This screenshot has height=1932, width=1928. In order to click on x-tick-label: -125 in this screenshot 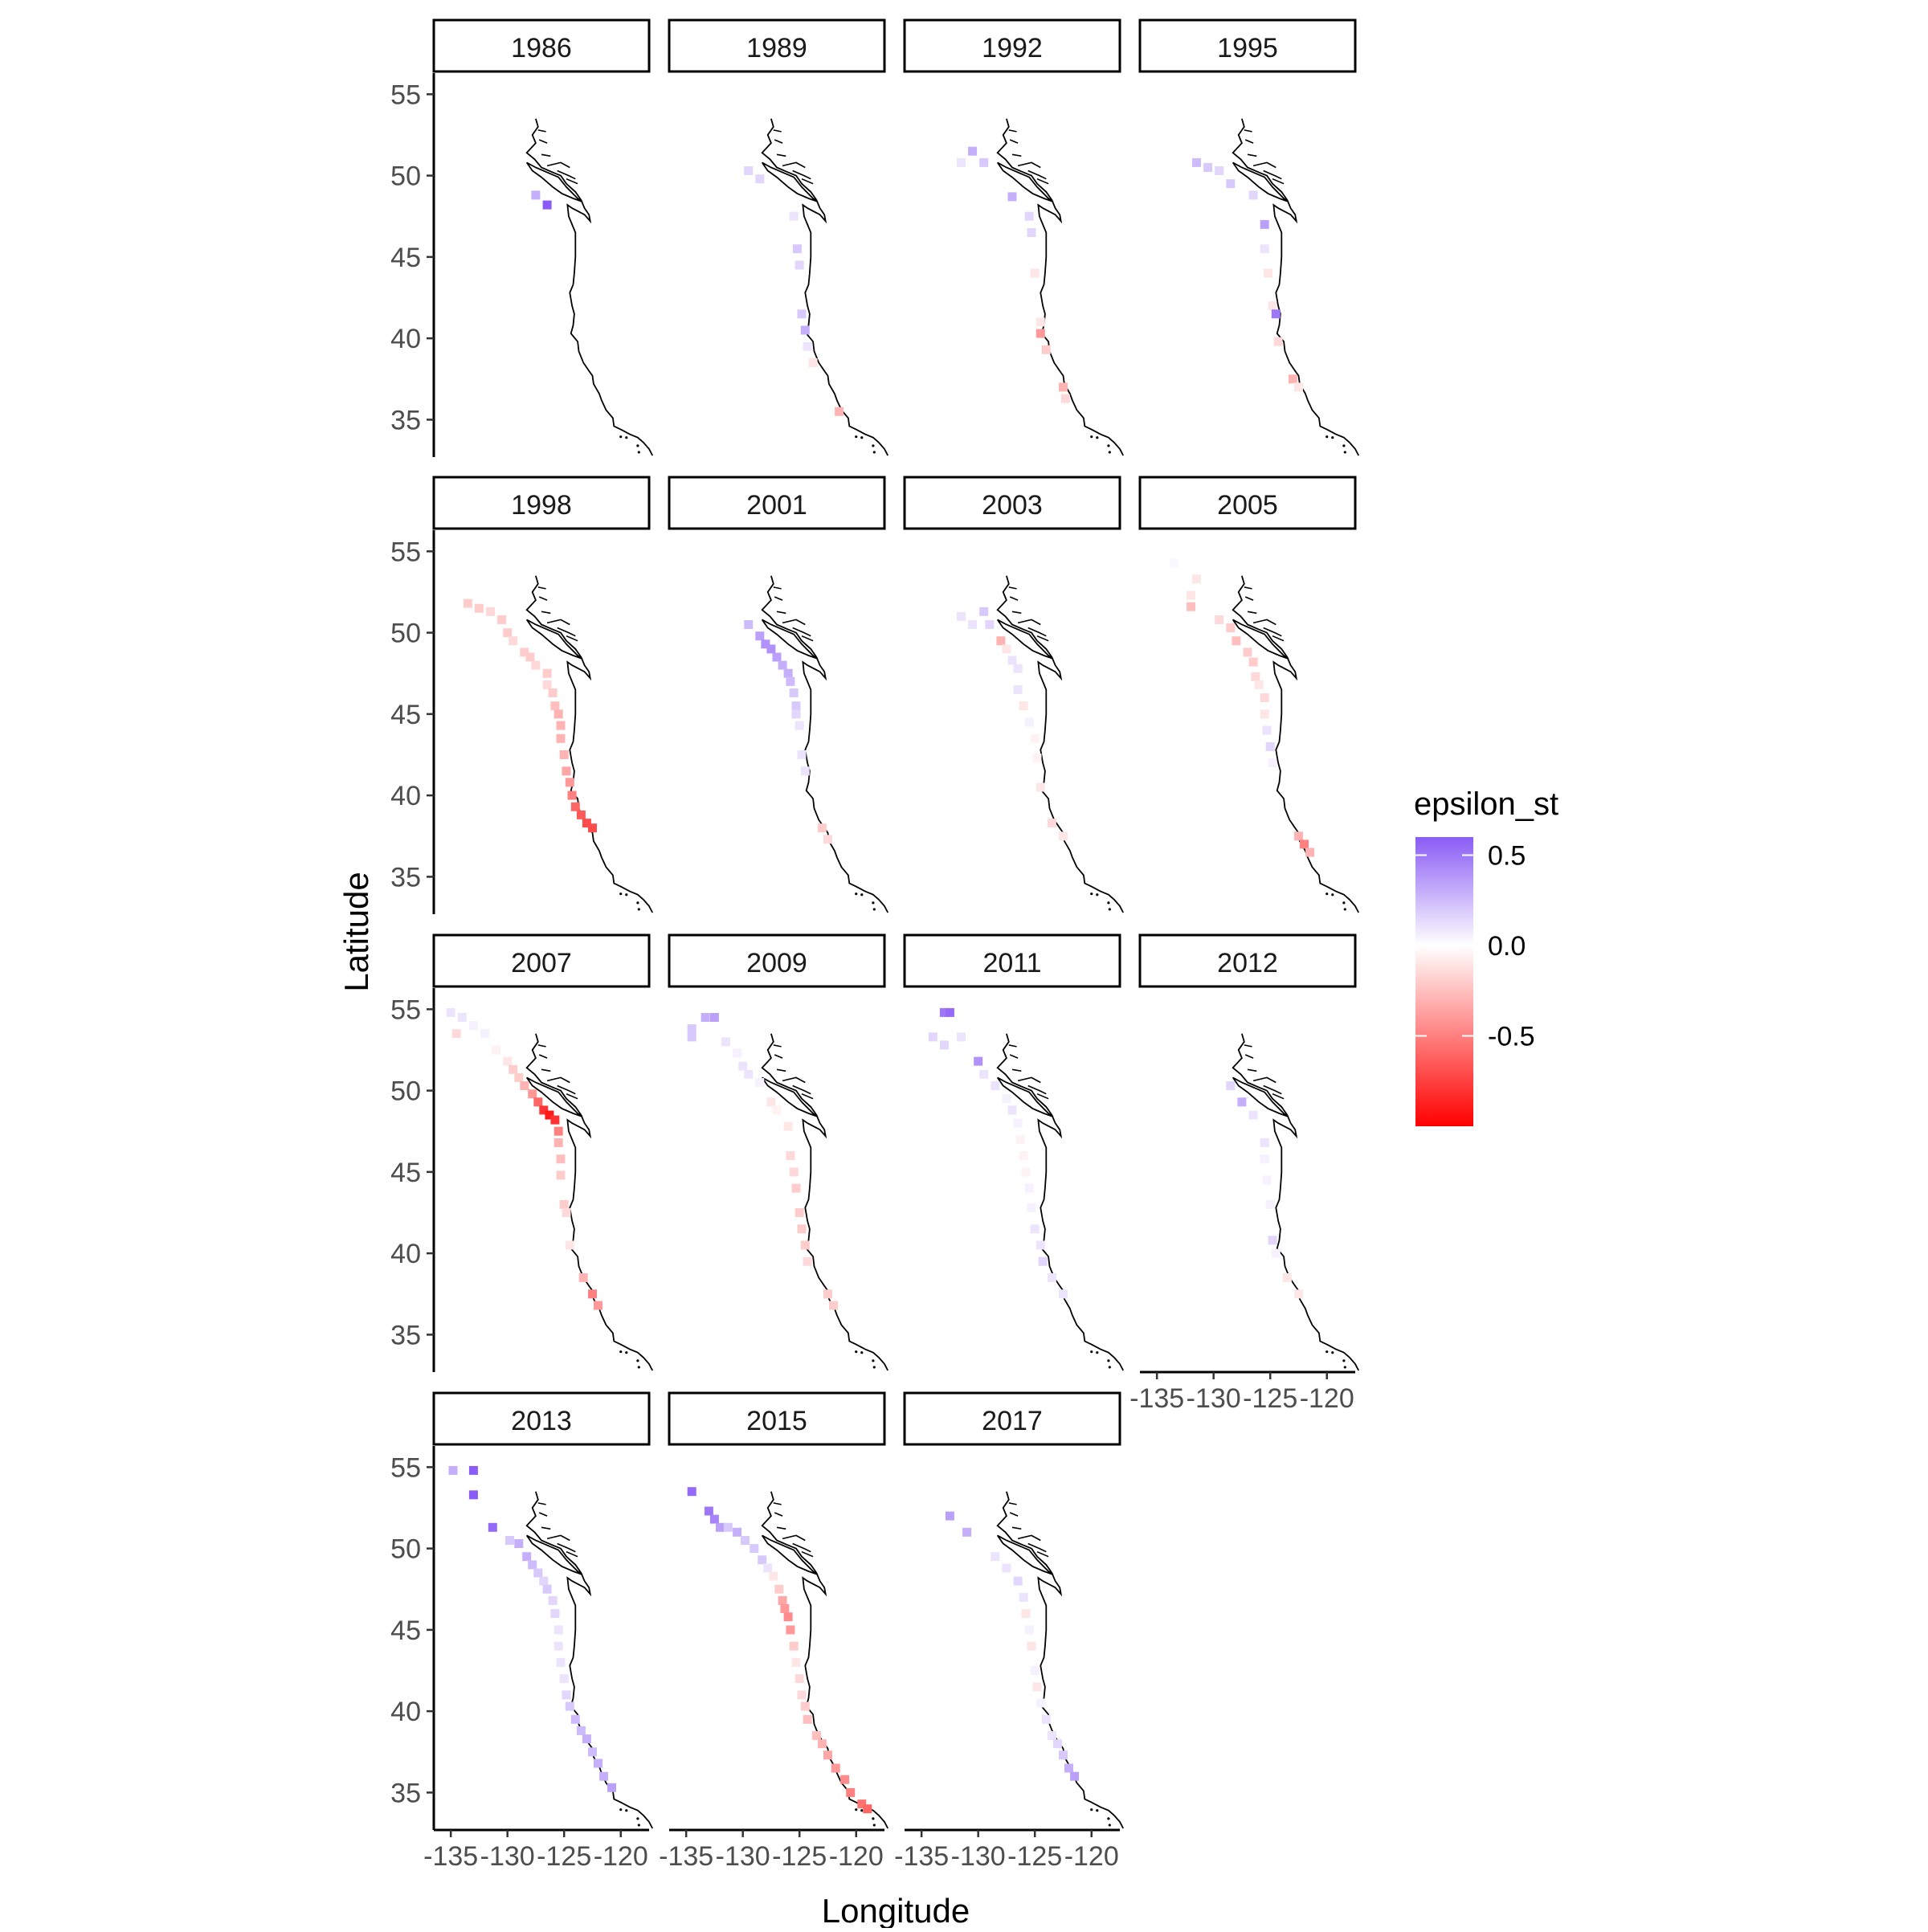, I will do `click(1270, 1398)`.